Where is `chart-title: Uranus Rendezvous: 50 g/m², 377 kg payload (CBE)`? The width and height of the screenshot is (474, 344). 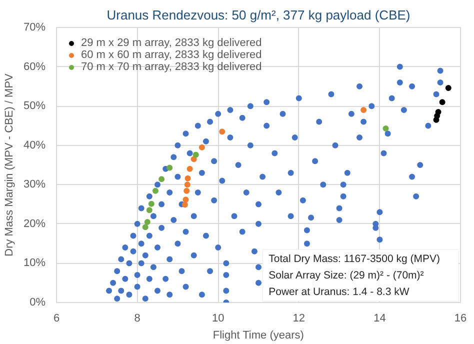
chart-title: Uranus Rendezvous: 50 g/m², 377 kg payload (CBE) is located at coordinates (258, 15).